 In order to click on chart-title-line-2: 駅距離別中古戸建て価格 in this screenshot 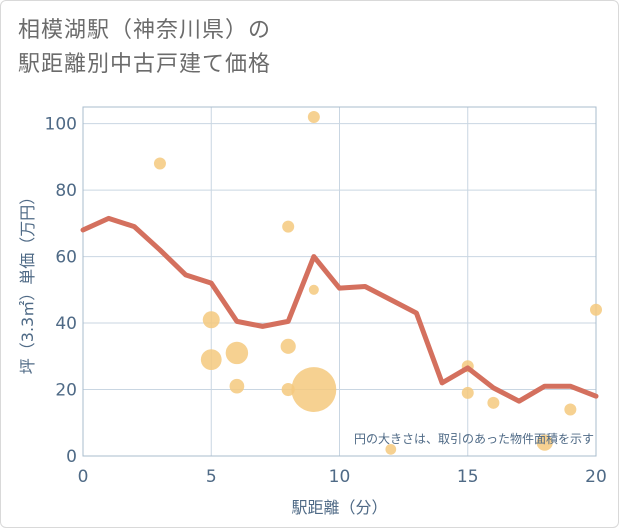, I will do `click(145, 64)`.